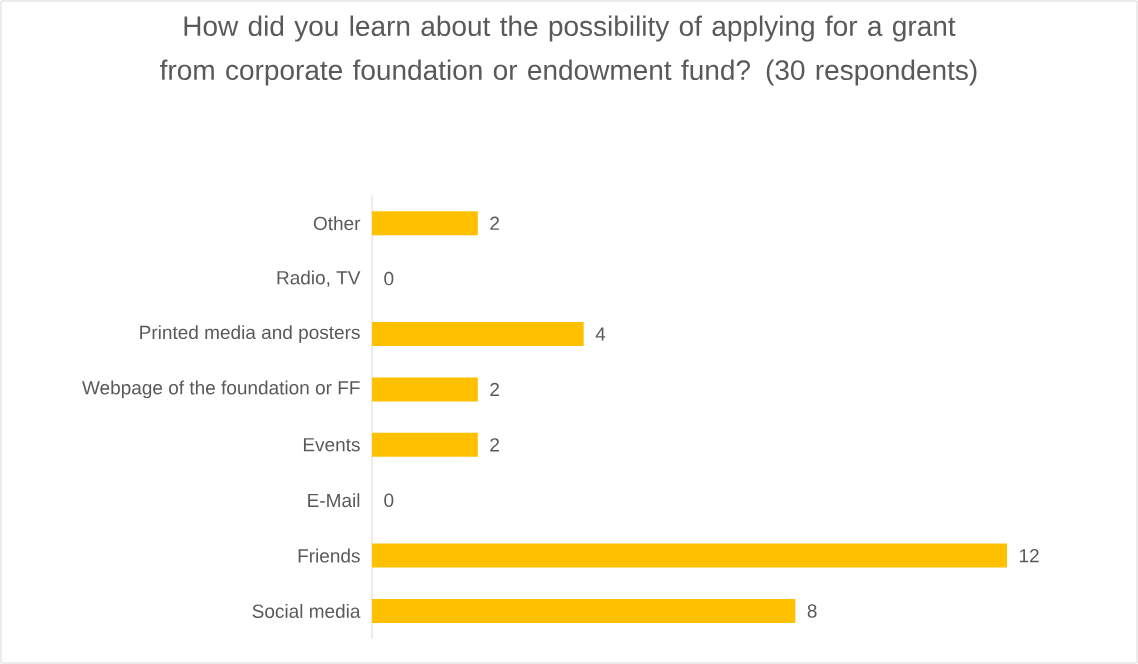  I want to click on data-label: 8, so click(812, 611).